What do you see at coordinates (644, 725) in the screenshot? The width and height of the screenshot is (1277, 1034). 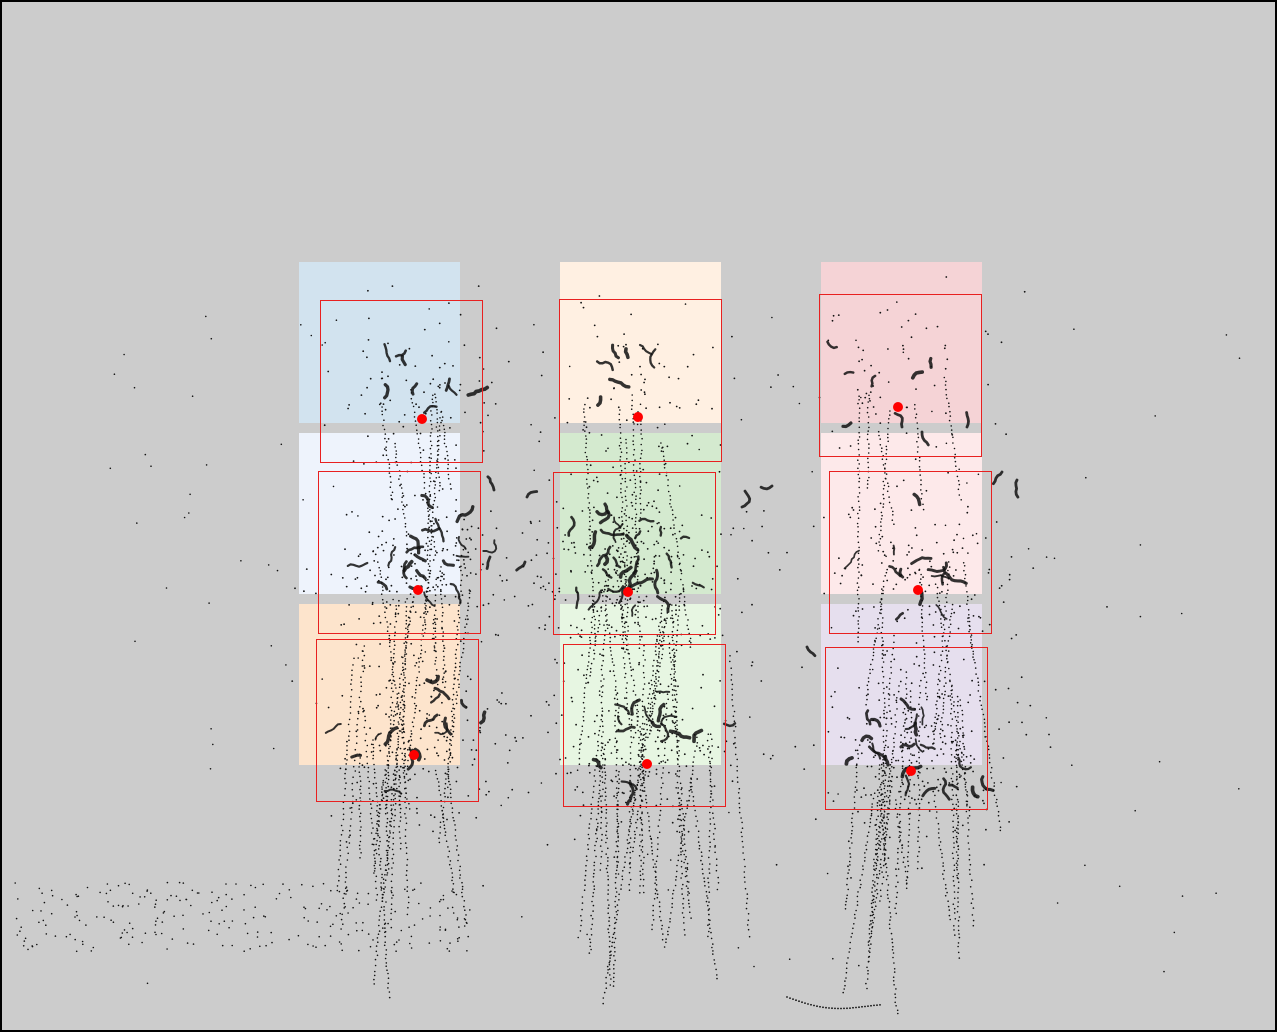 I see `target-box-r2-c1` at bounding box center [644, 725].